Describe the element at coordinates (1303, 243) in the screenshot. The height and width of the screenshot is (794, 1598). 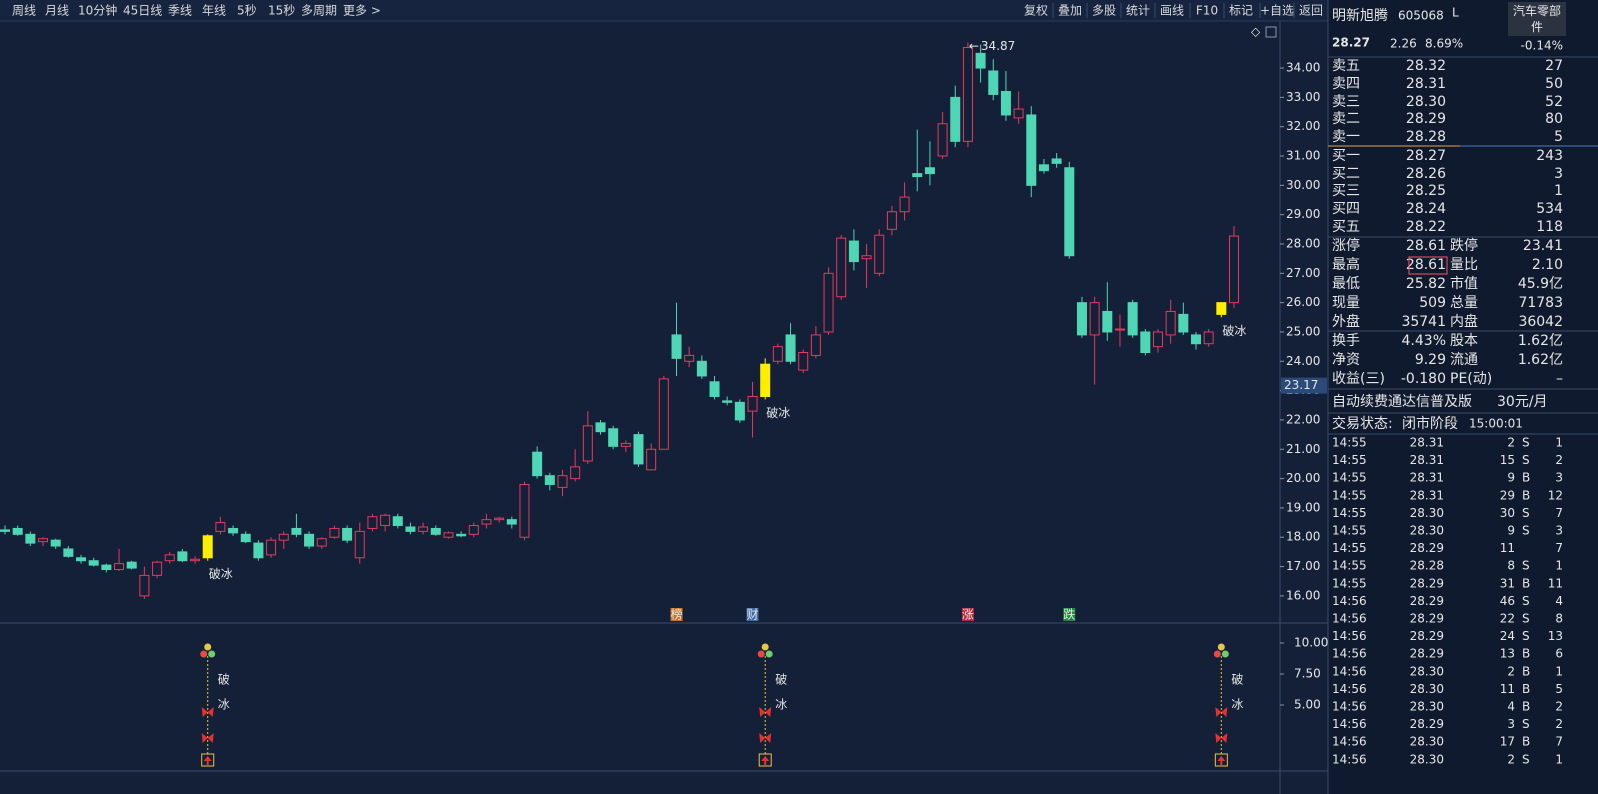
I see `y-tick-label: 28.00` at that location.